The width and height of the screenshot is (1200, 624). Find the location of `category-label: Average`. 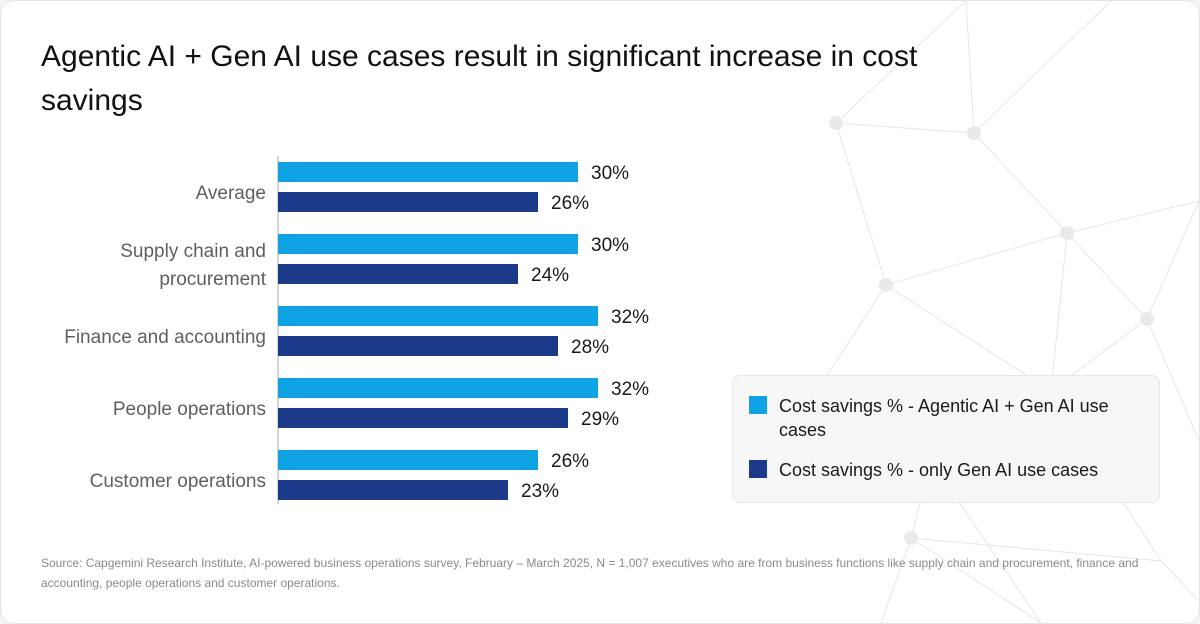

category-label: Average is located at coordinates (231, 193).